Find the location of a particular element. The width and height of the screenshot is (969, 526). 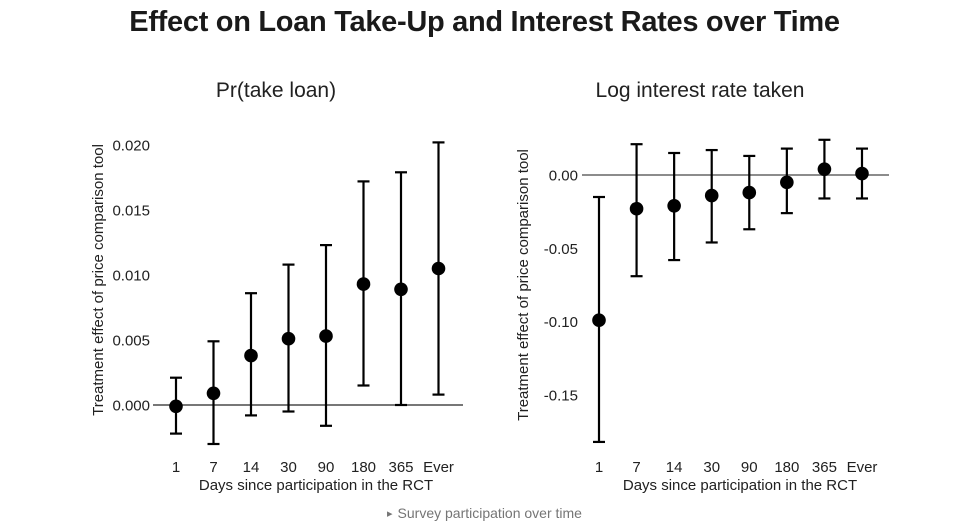

y-tick-label: 0.015 is located at coordinates (131, 211).